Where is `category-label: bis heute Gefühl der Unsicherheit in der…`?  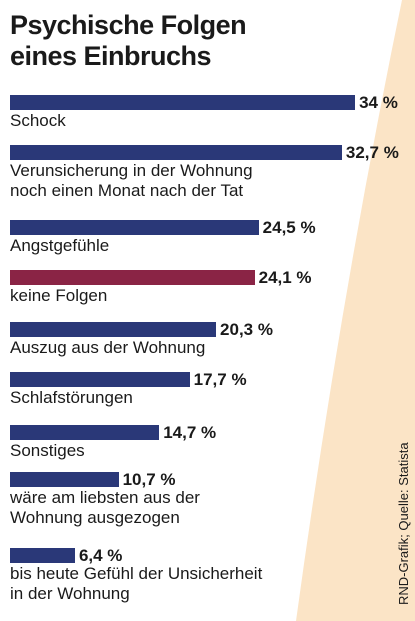
category-label: bis heute Gefühl der Unsicherheit in der… is located at coordinates (136, 583).